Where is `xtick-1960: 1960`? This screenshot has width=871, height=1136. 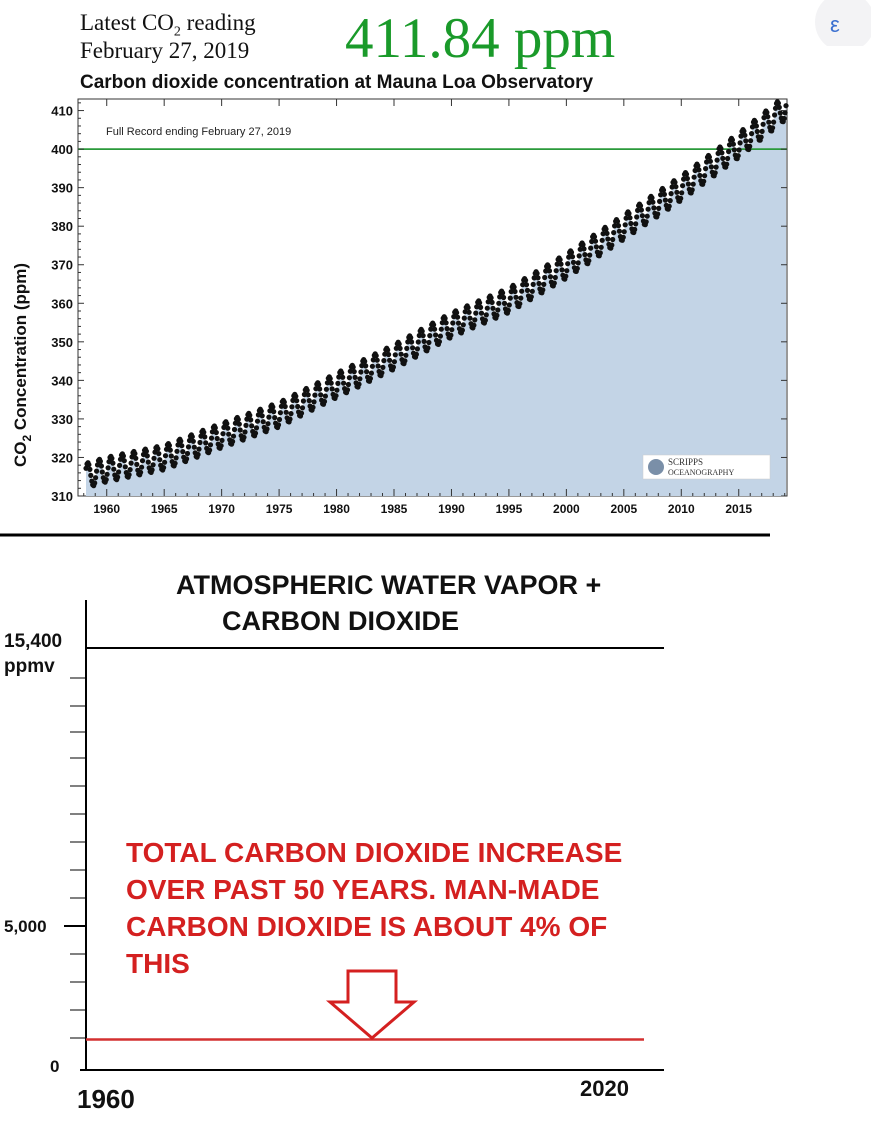 xtick-1960: 1960 is located at coordinates (106, 1099).